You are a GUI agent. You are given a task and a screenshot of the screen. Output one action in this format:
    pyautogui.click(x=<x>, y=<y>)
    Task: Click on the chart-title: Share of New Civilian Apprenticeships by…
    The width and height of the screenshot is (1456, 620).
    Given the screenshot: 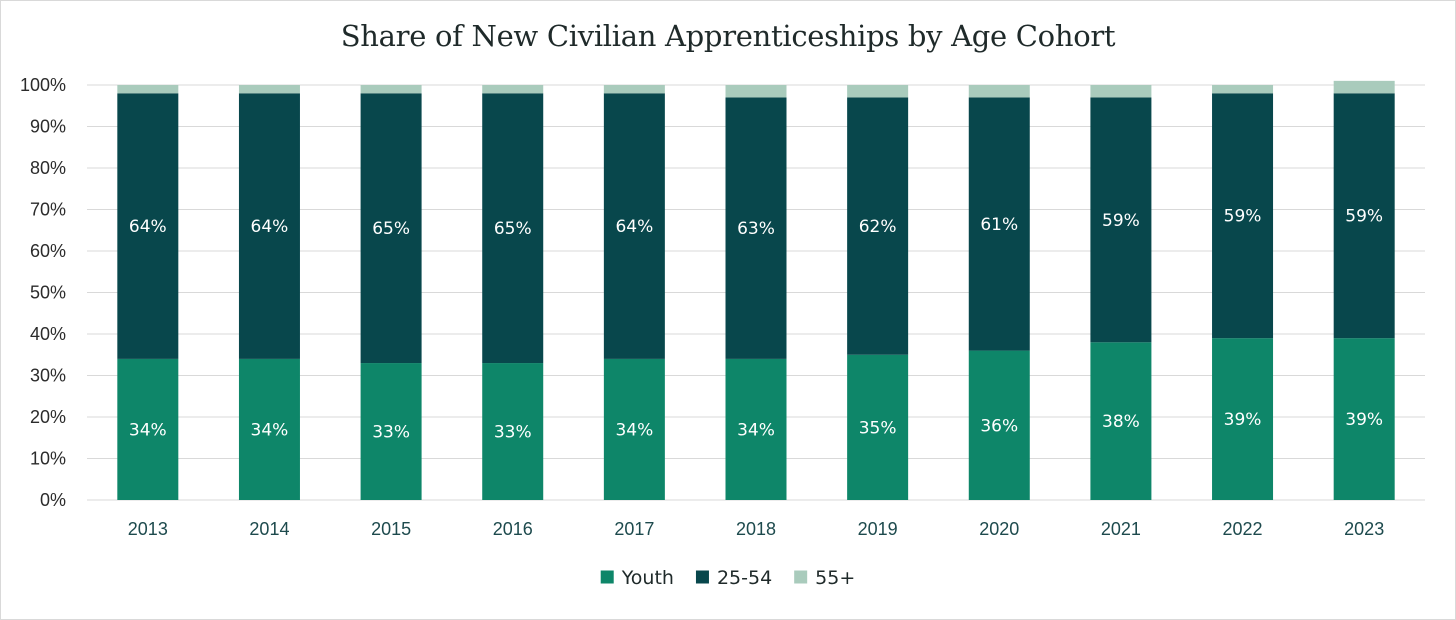 What is the action you would take?
    pyautogui.click(x=728, y=36)
    